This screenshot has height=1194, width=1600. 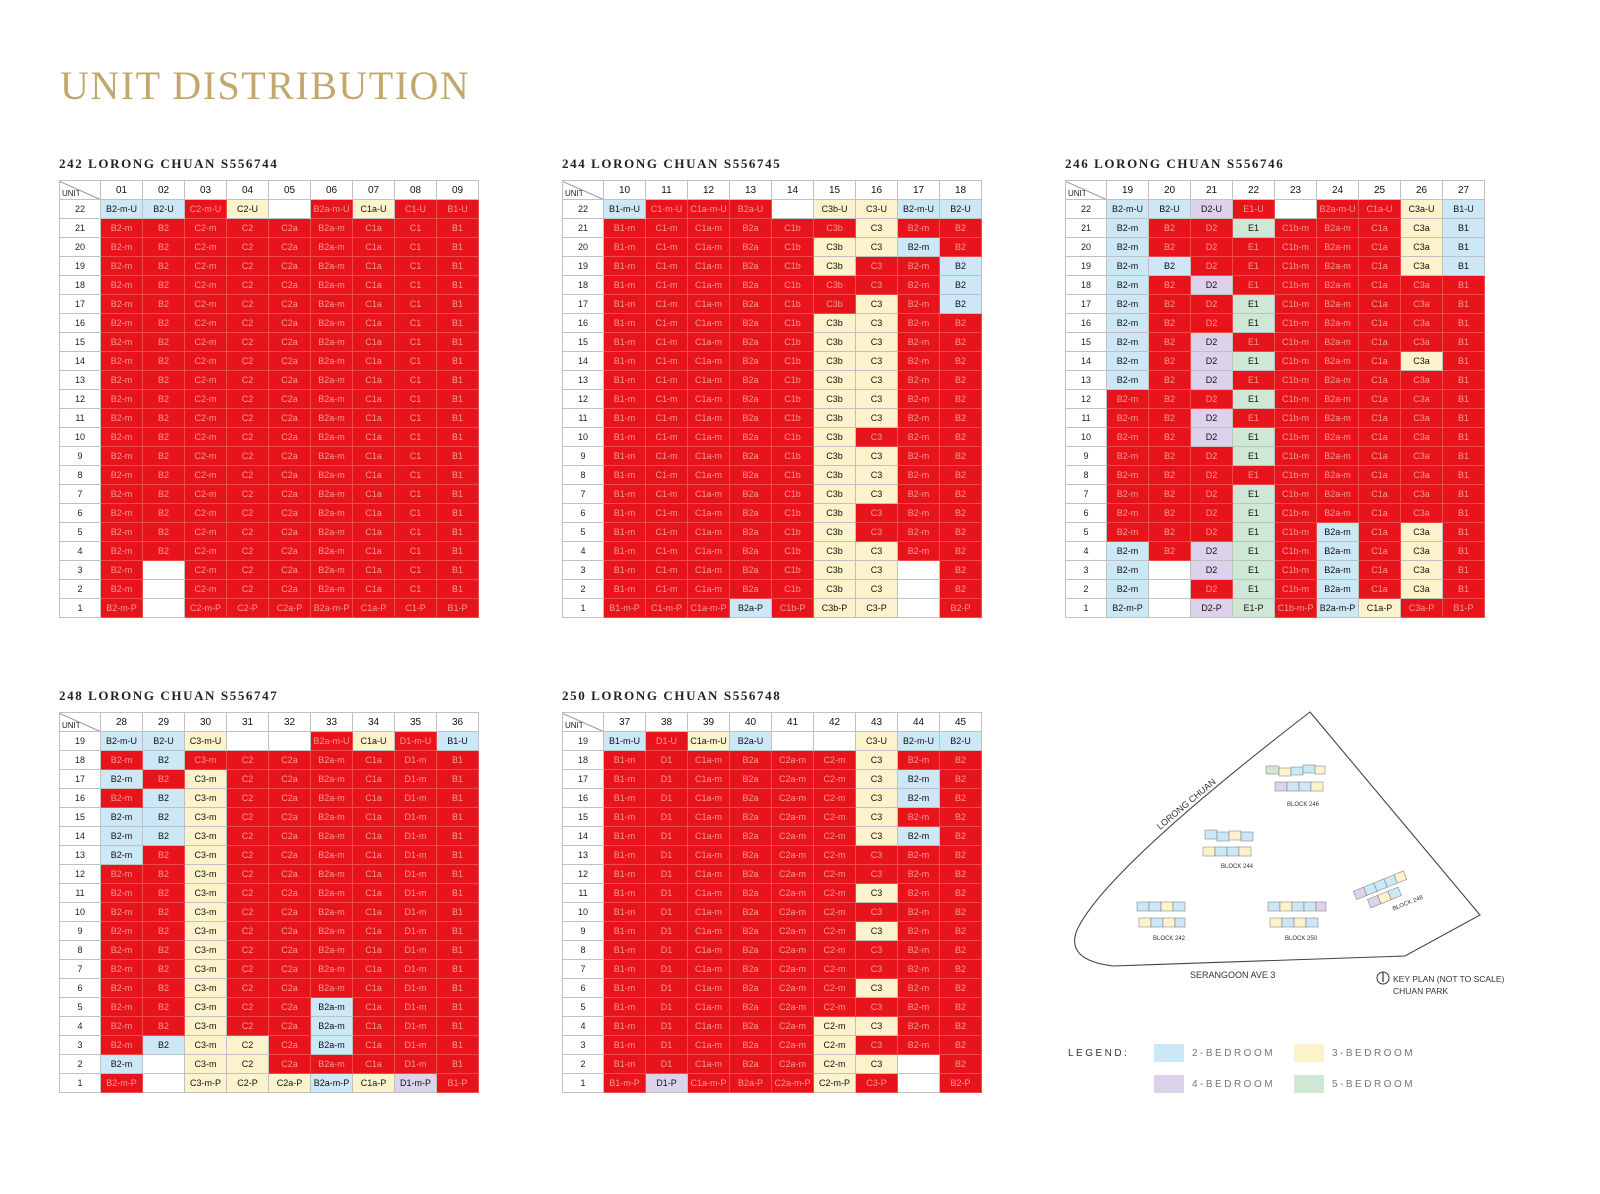 What do you see at coordinates (163, 722) in the screenshot?
I see `unit-column-header: 29` at bounding box center [163, 722].